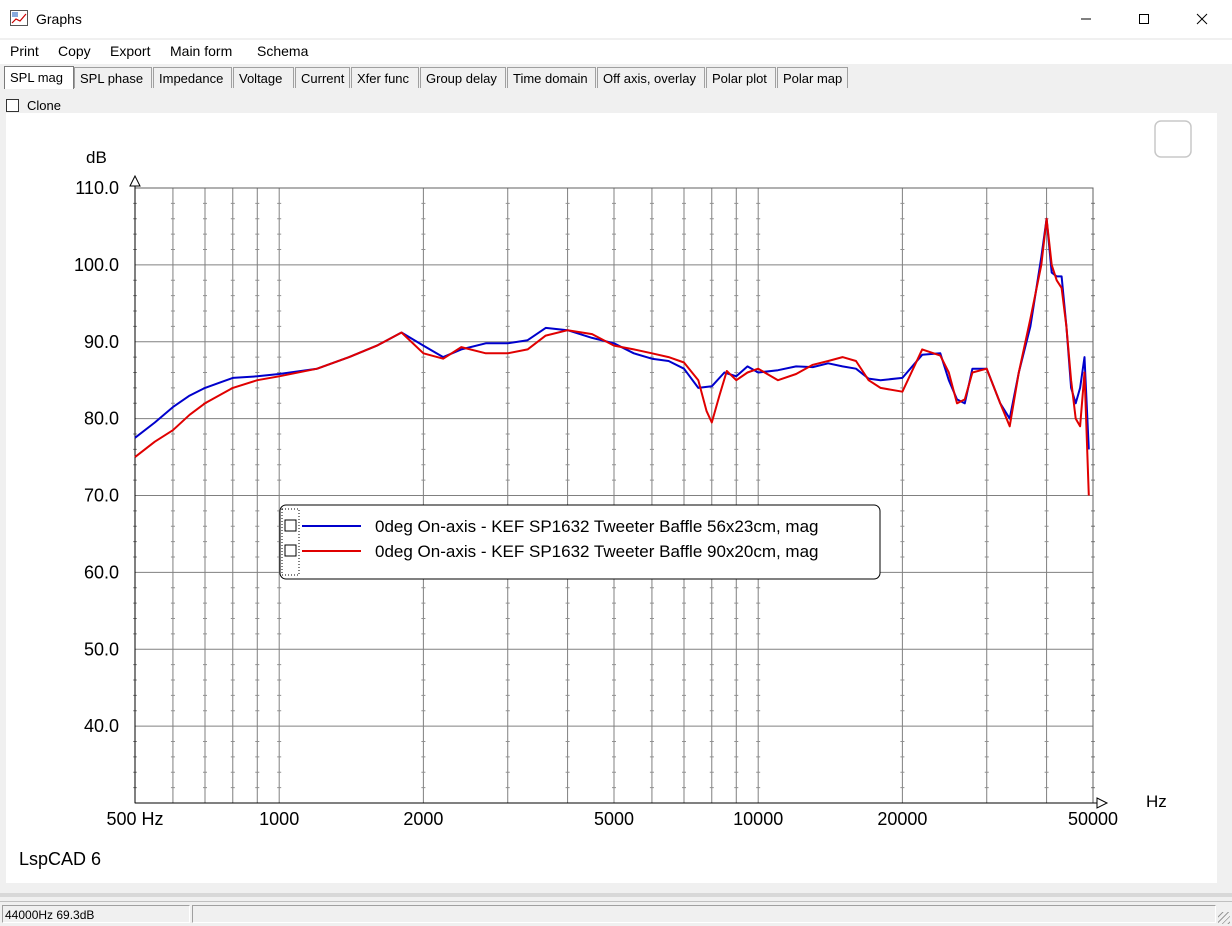 Image resolution: width=1232 pixels, height=926 pixels. I want to click on title-bar: Graphs, so click(616, 19).